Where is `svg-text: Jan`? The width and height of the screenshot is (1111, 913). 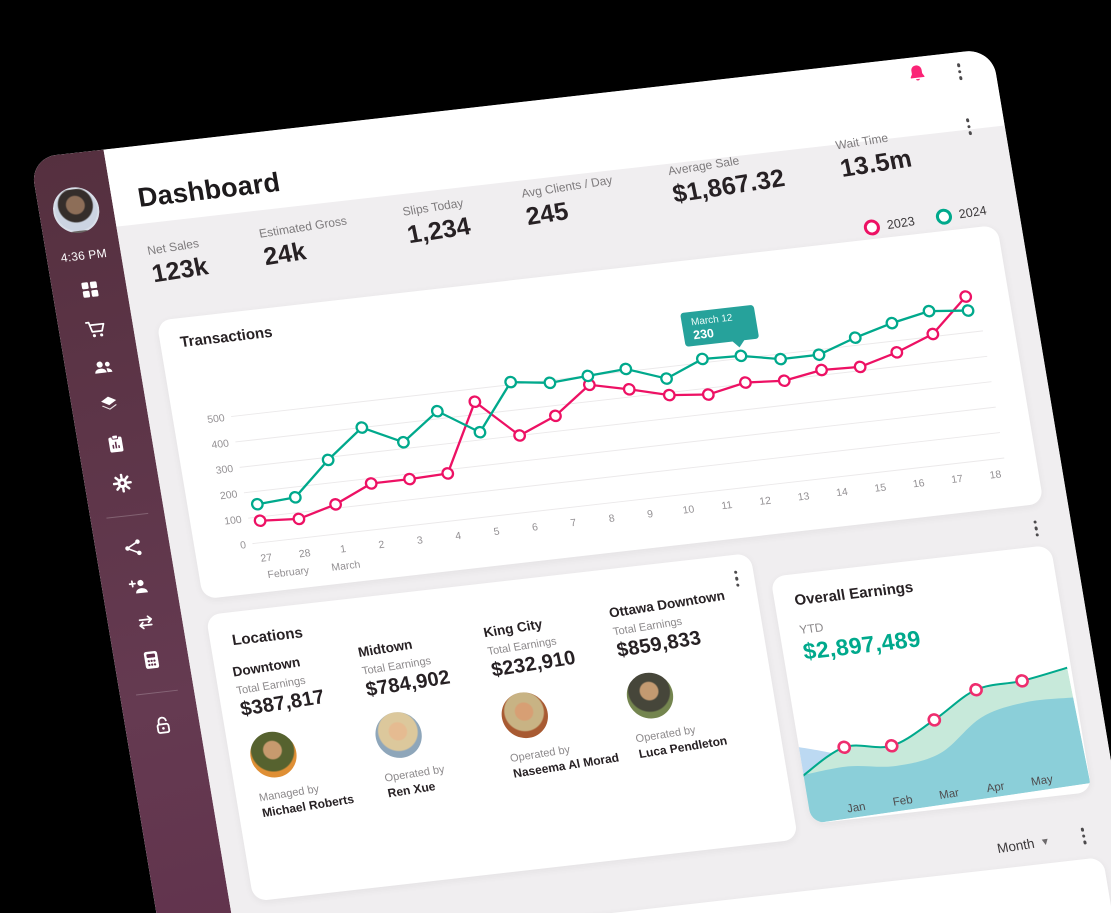 svg-text: Jan is located at coordinates (856, 808).